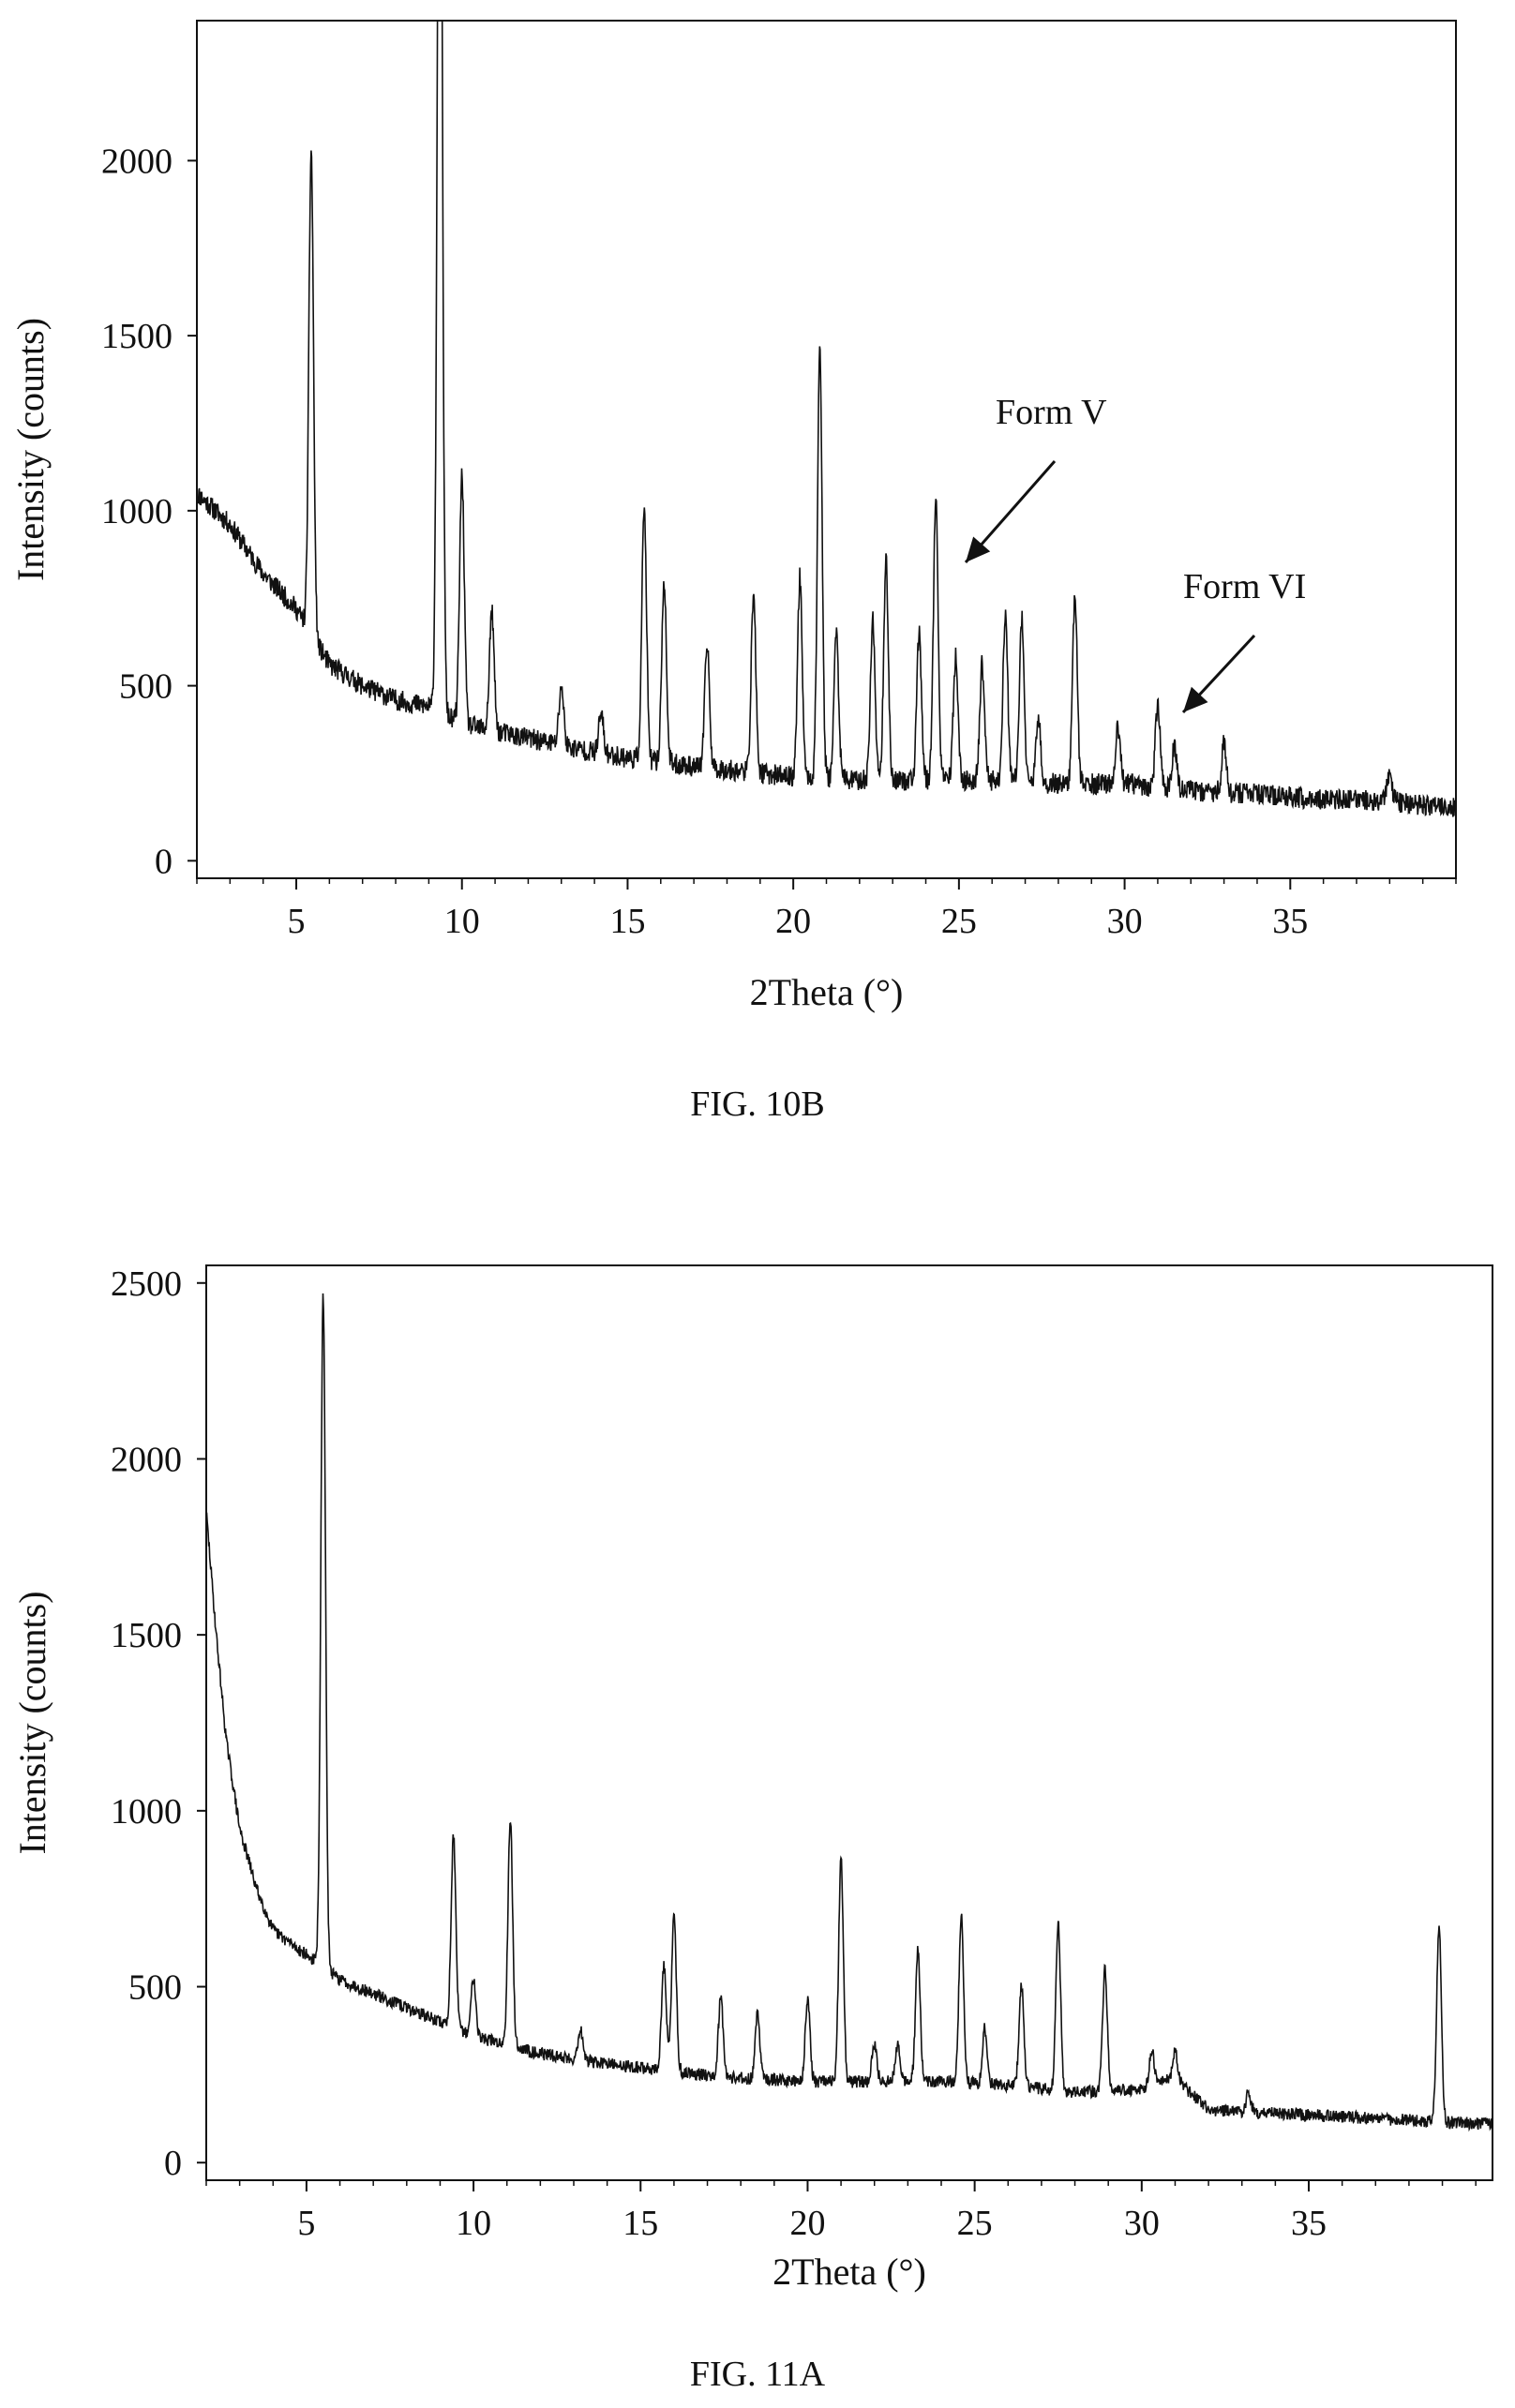 The image size is (1515, 2408). Describe the element at coordinates (1051, 412) in the screenshot. I see `annotation-label: Form V` at that location.